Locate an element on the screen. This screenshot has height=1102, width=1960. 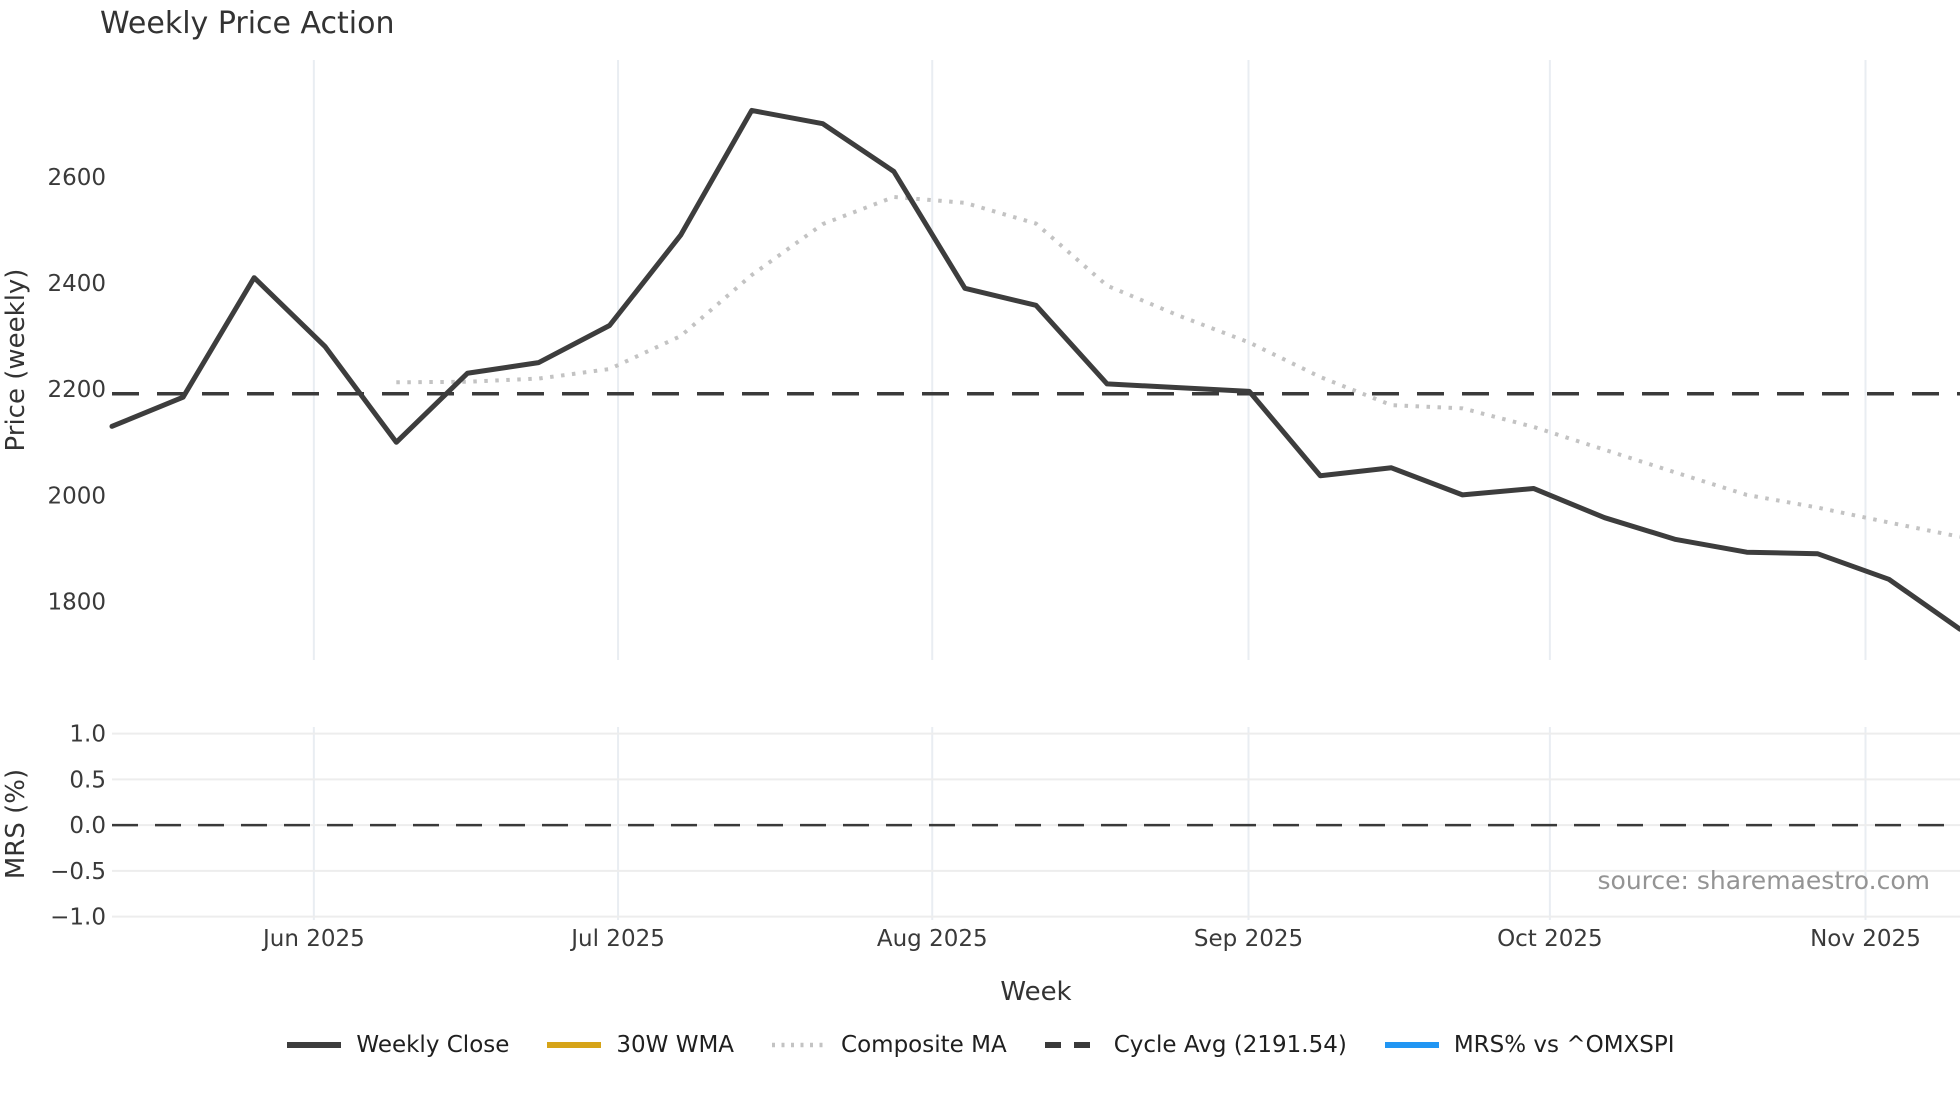
legend-item-weekly-close: Weekly Close is located at coordinates (397, 1045).